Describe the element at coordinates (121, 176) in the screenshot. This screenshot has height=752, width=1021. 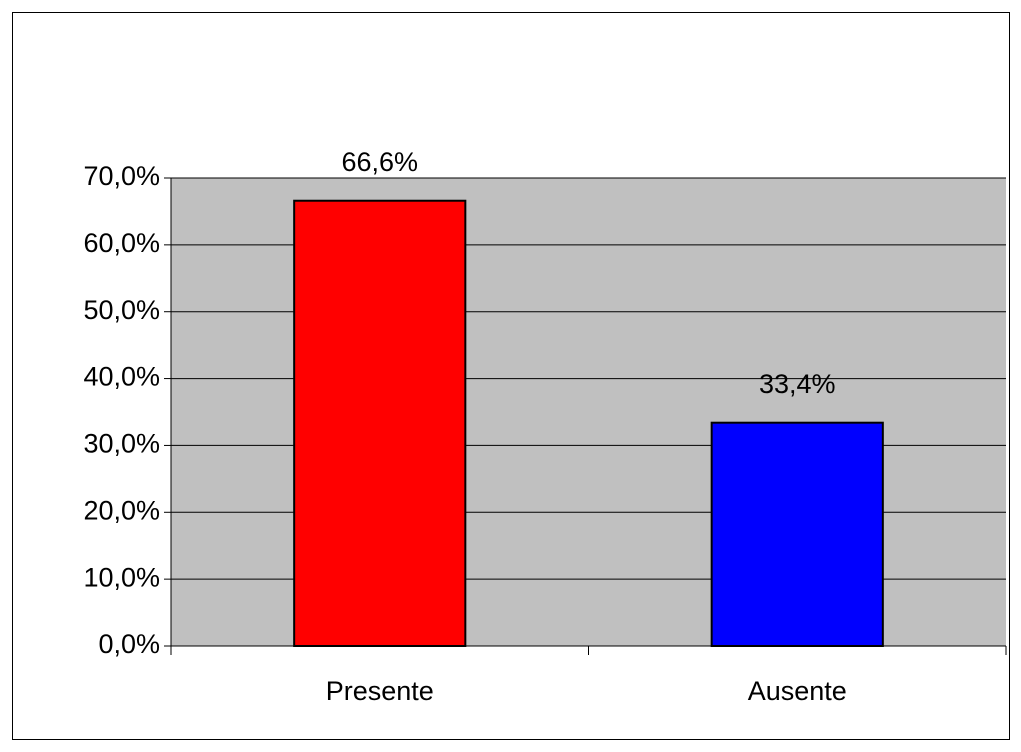
I see `y-tick-label: 70,0%` at that location.